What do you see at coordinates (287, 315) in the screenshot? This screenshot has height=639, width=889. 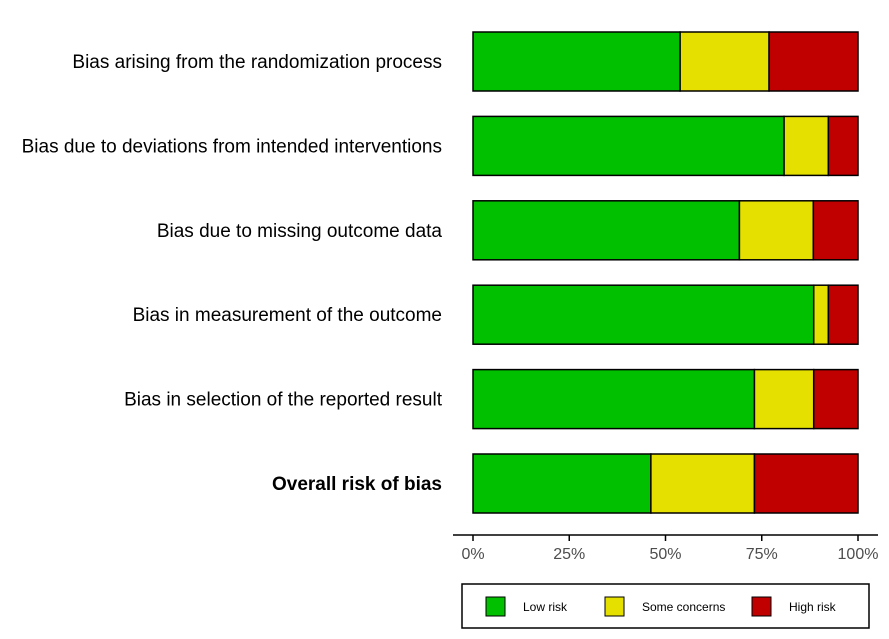 I see `domain-label-3: Bias in measurement of the outcome` at bounding box center [287, 315].